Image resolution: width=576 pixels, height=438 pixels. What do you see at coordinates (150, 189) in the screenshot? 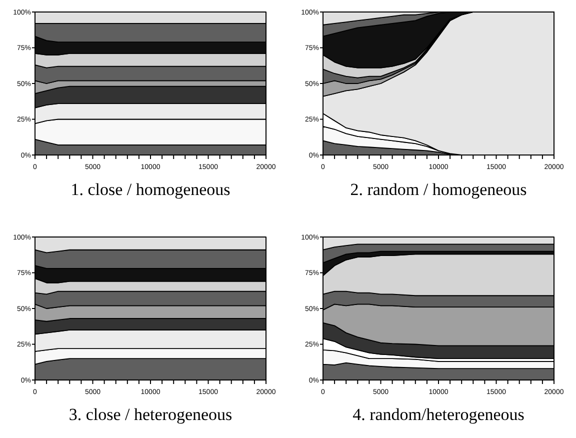
I see `text: 1. close / homogeneous` at bounding box center [150, 189].